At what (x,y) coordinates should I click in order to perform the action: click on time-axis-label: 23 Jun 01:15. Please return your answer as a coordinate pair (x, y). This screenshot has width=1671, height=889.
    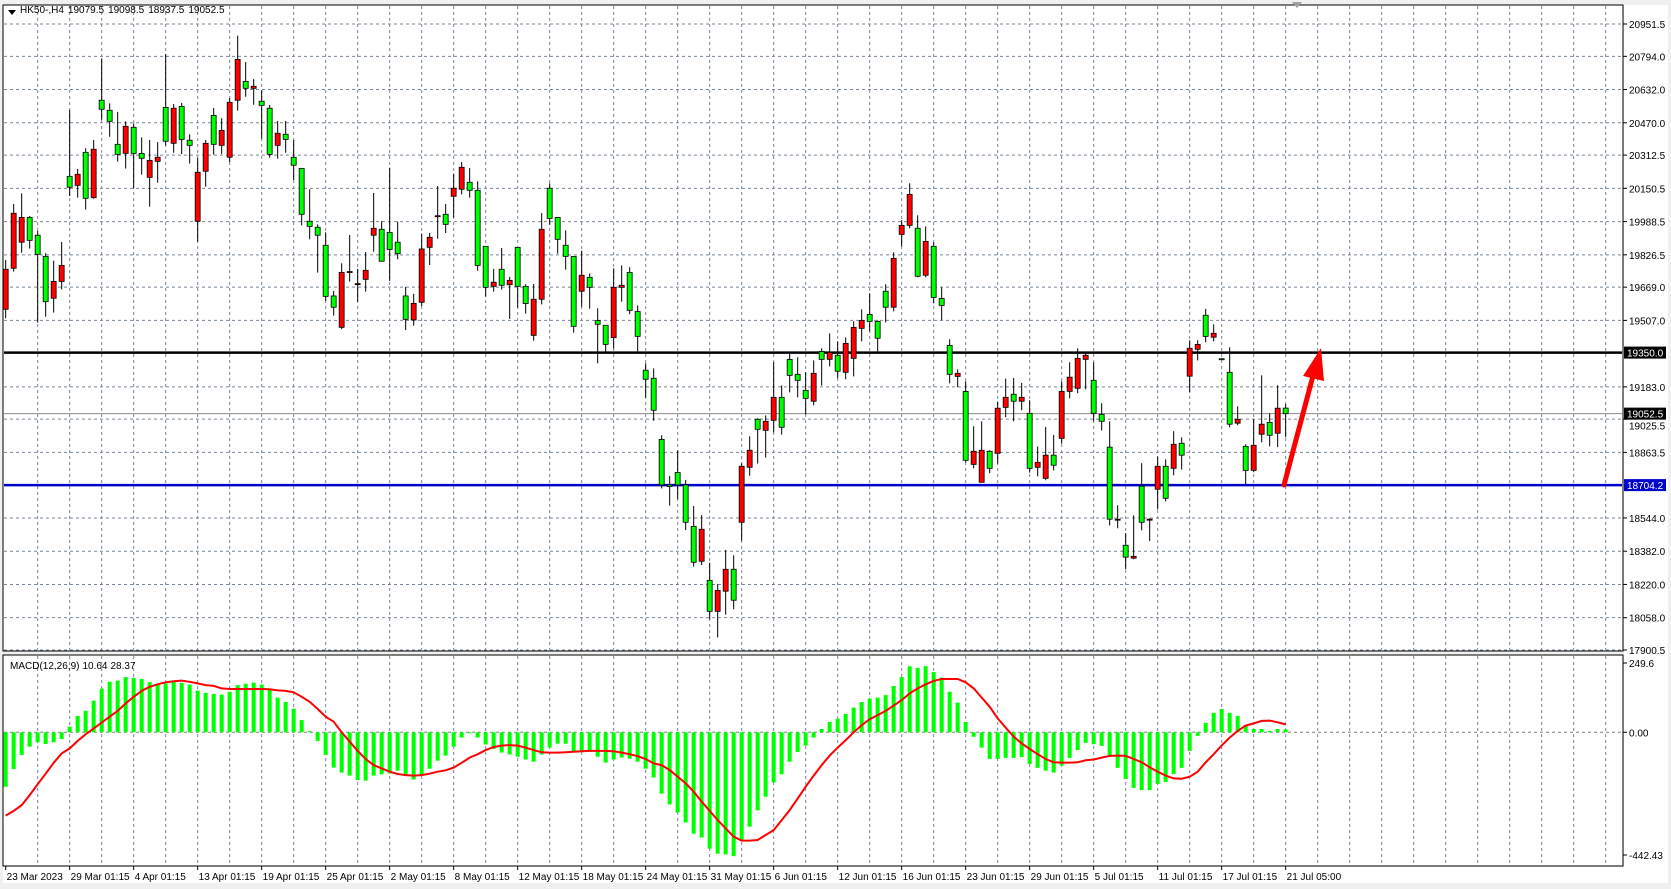
    Looking at the image, I should click on (996, 877).